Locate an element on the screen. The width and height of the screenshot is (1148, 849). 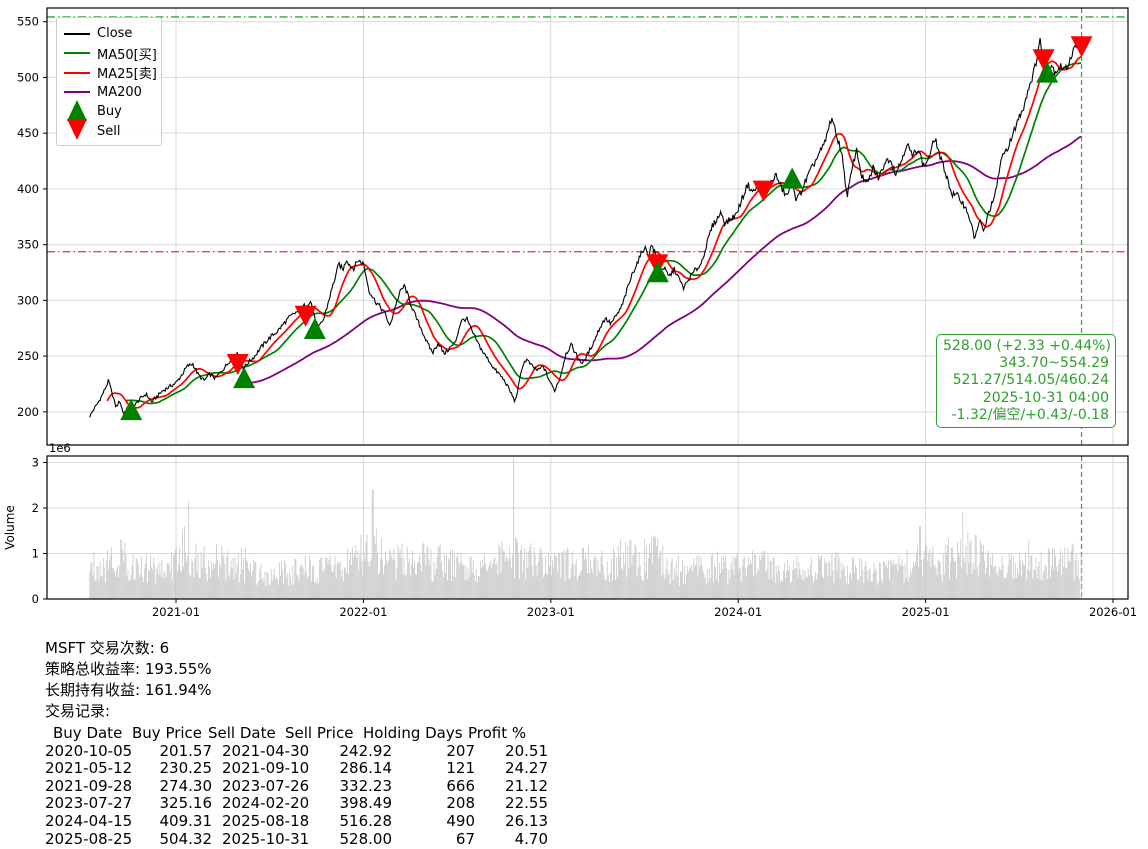
trade-cell: 332.23 is located at coordinates (366, 785).